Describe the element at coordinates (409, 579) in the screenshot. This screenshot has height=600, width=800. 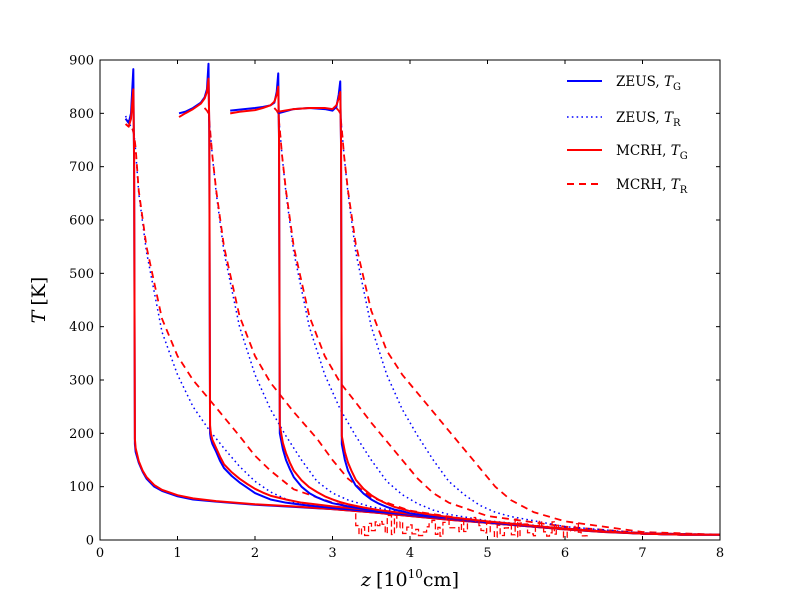
I see `x-axis-label: z [1010cm]` at that location.